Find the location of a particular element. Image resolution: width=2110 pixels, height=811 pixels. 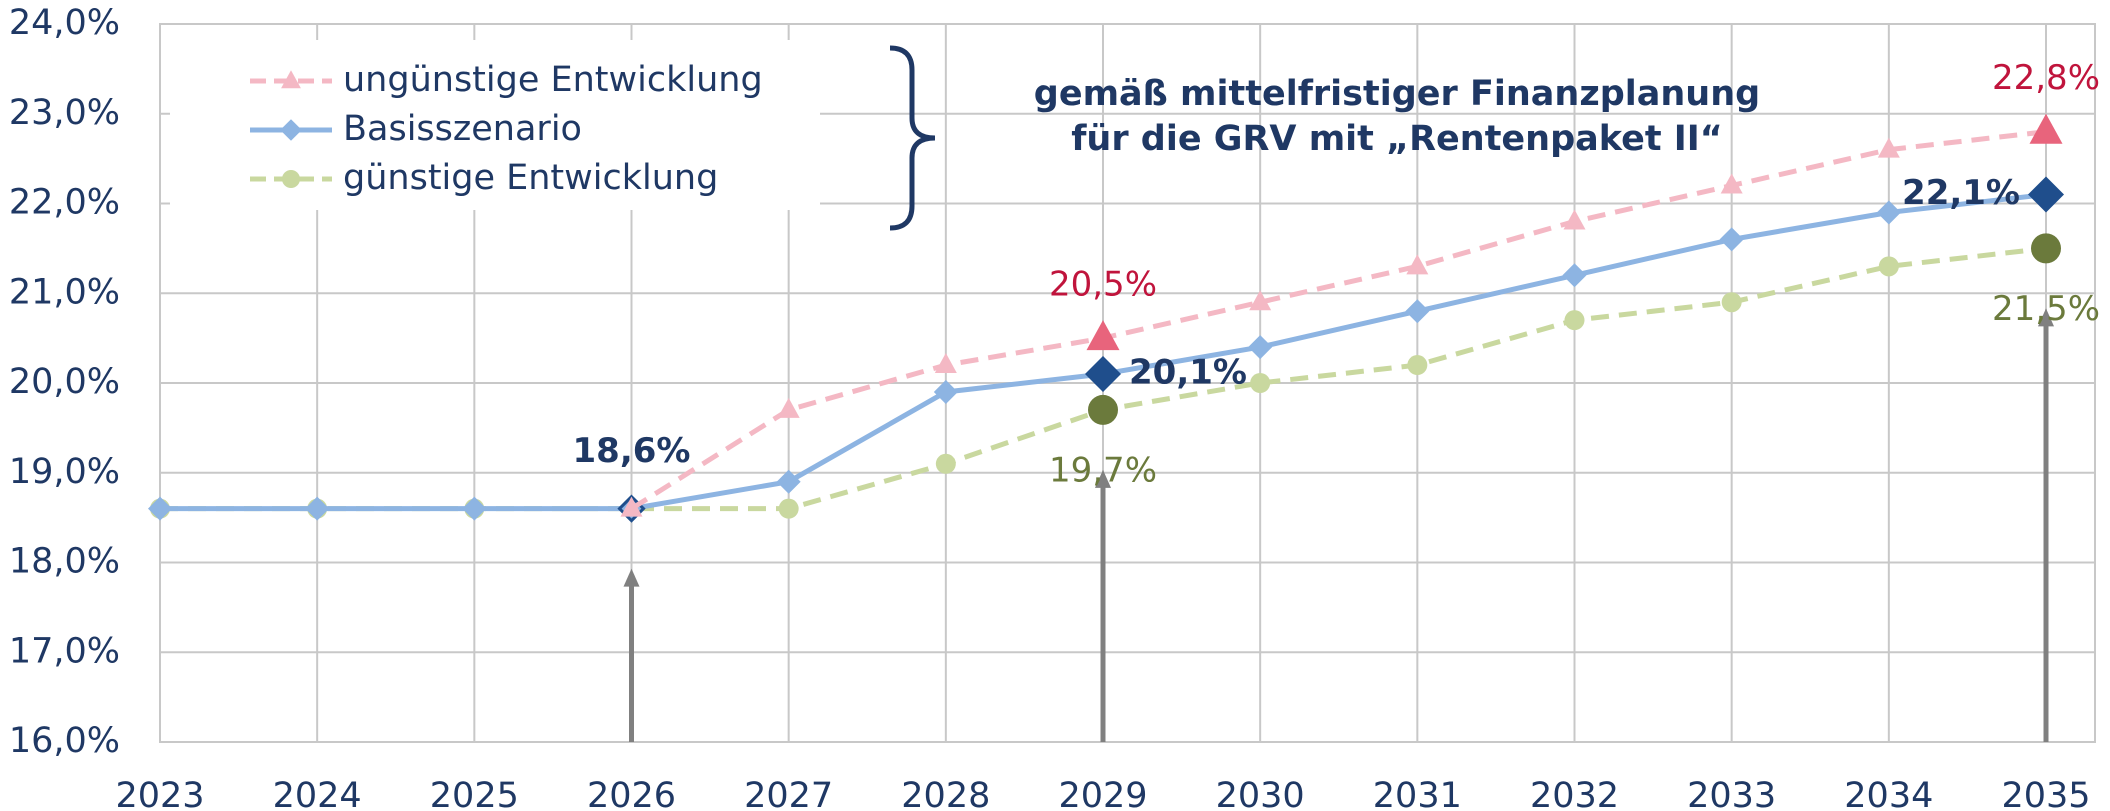

y-tick-label: 19,0% is located at coordinates (64, 472).